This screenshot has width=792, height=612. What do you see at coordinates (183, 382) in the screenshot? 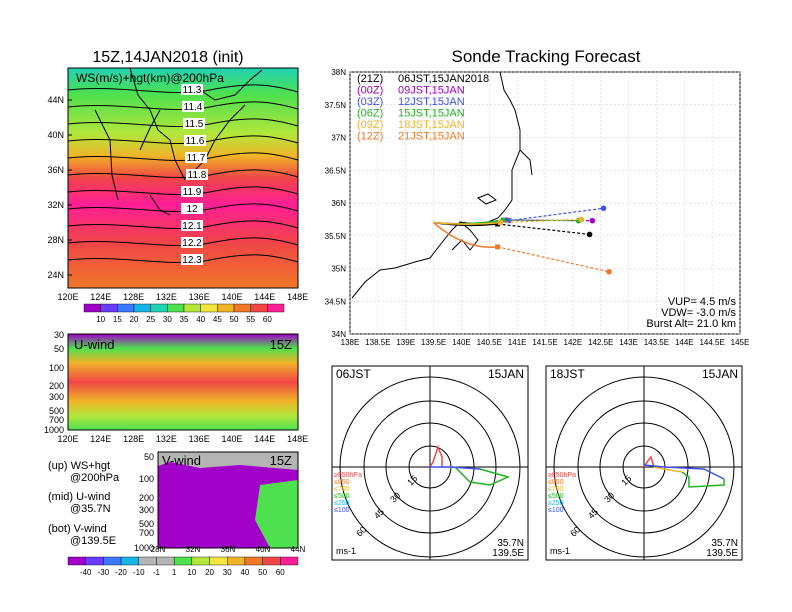
I see `uwind-fill` at bounding box center [183, 382].